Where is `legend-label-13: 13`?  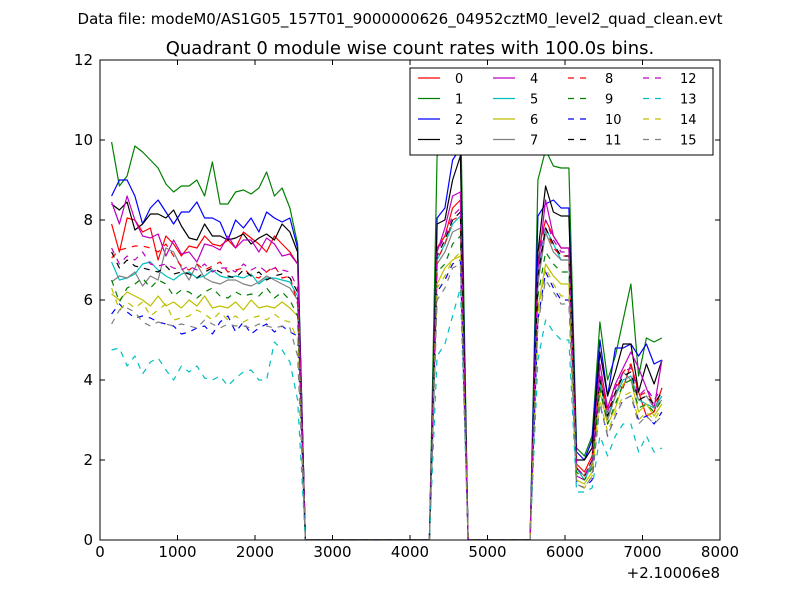 legend-label-13: 13 is located at coordinates (688, 100).